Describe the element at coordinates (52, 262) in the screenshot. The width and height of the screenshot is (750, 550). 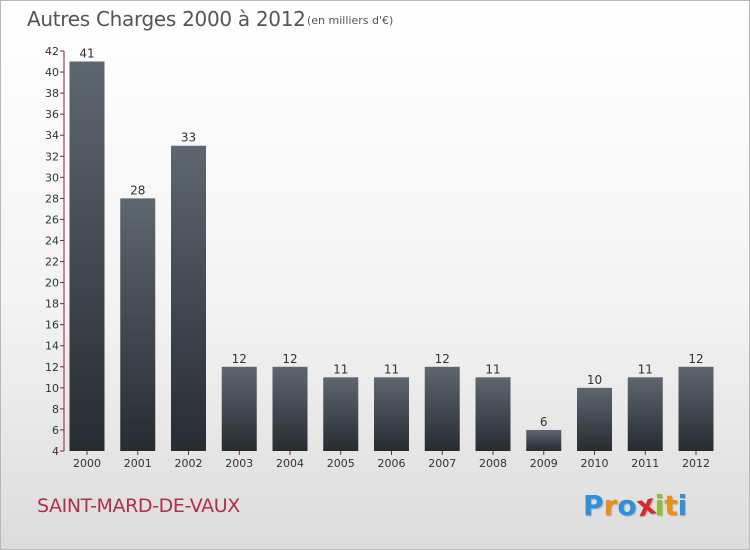
I see `y-tick-label: 22` at that location.